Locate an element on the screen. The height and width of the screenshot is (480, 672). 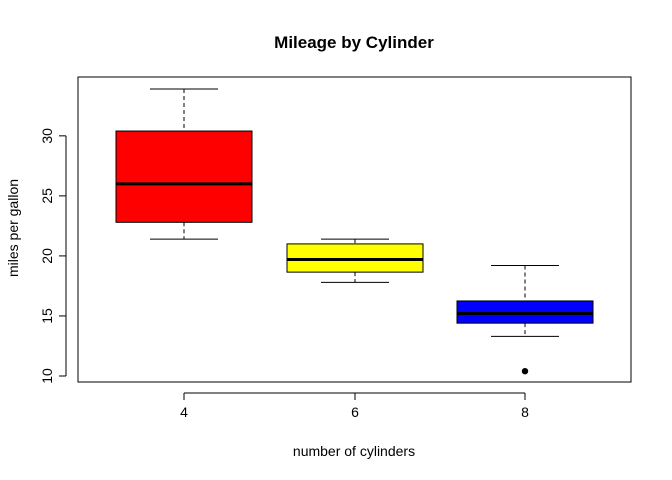
chart-title: Mileage by Cylinder is located at coordinates (354, 42).